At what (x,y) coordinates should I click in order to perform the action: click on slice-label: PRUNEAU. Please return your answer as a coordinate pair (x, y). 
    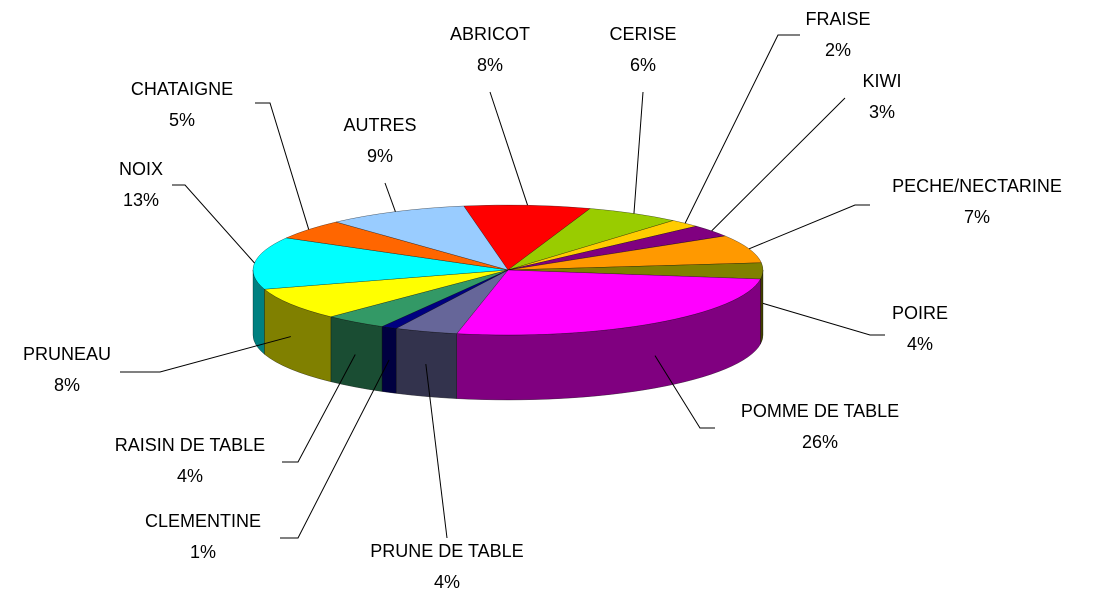
    Looking at the image, I should click on (67, 354).